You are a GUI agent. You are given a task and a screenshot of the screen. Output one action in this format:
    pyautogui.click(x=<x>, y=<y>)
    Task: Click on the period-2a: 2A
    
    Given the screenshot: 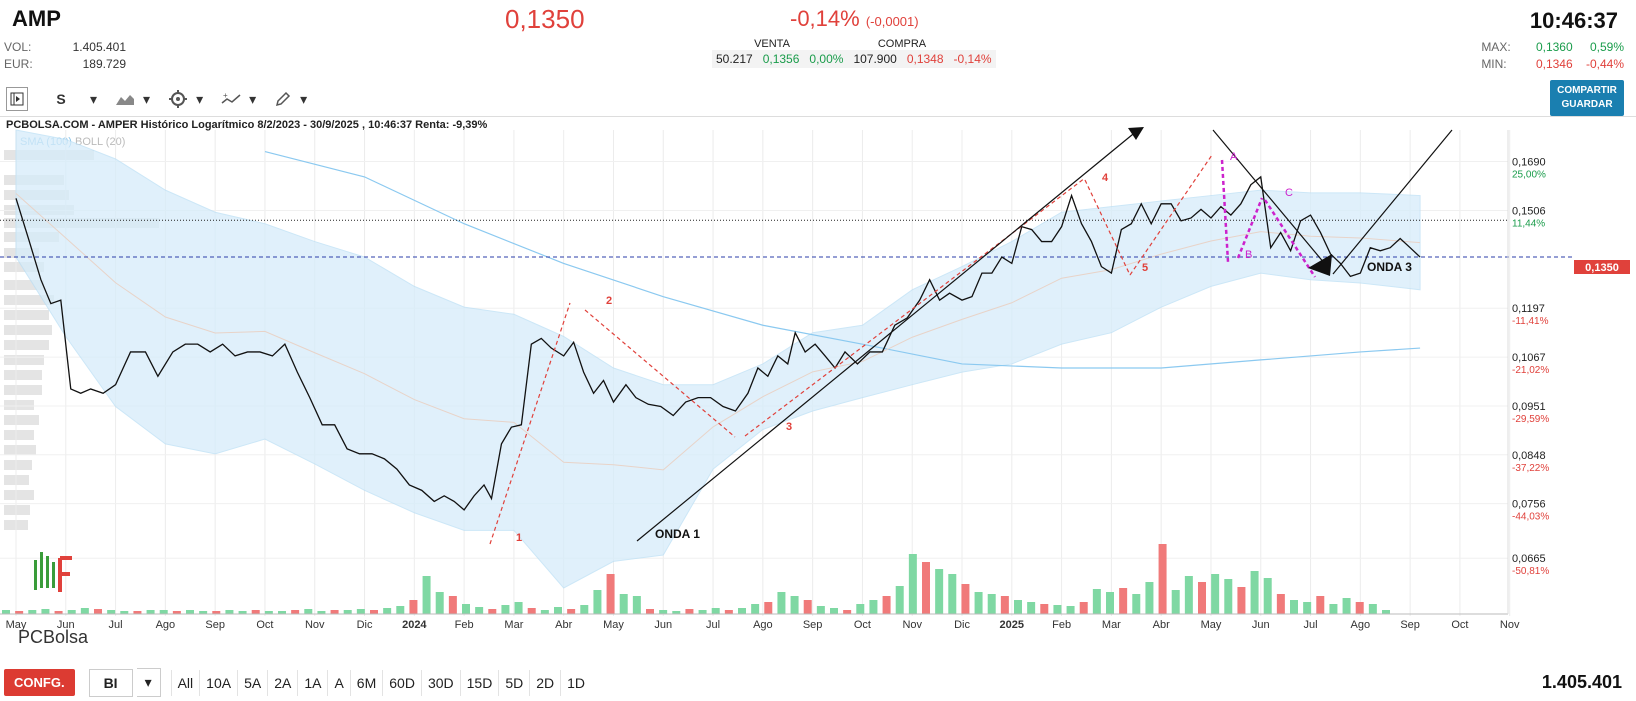 What is the action you would take?
    pyautogui.click(x=282, y=682)
    